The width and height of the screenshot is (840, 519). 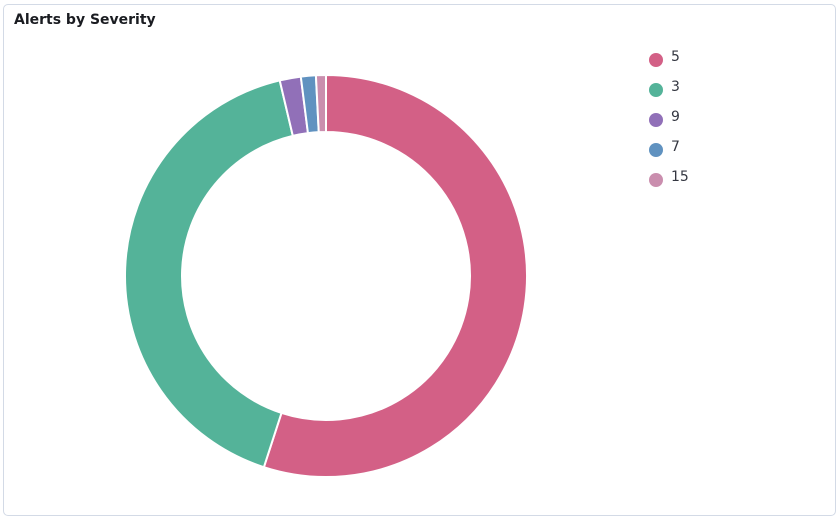 What do you see at coordinates (680, 177) in the screenshot?
I see `legend-label: 15` at bounding box center [680, 177].